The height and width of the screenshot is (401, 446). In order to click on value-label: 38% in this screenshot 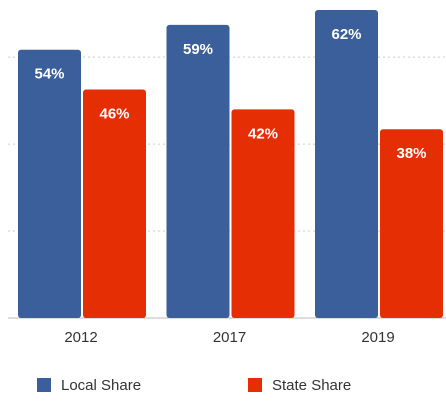, I will do `click(411, 153)`.